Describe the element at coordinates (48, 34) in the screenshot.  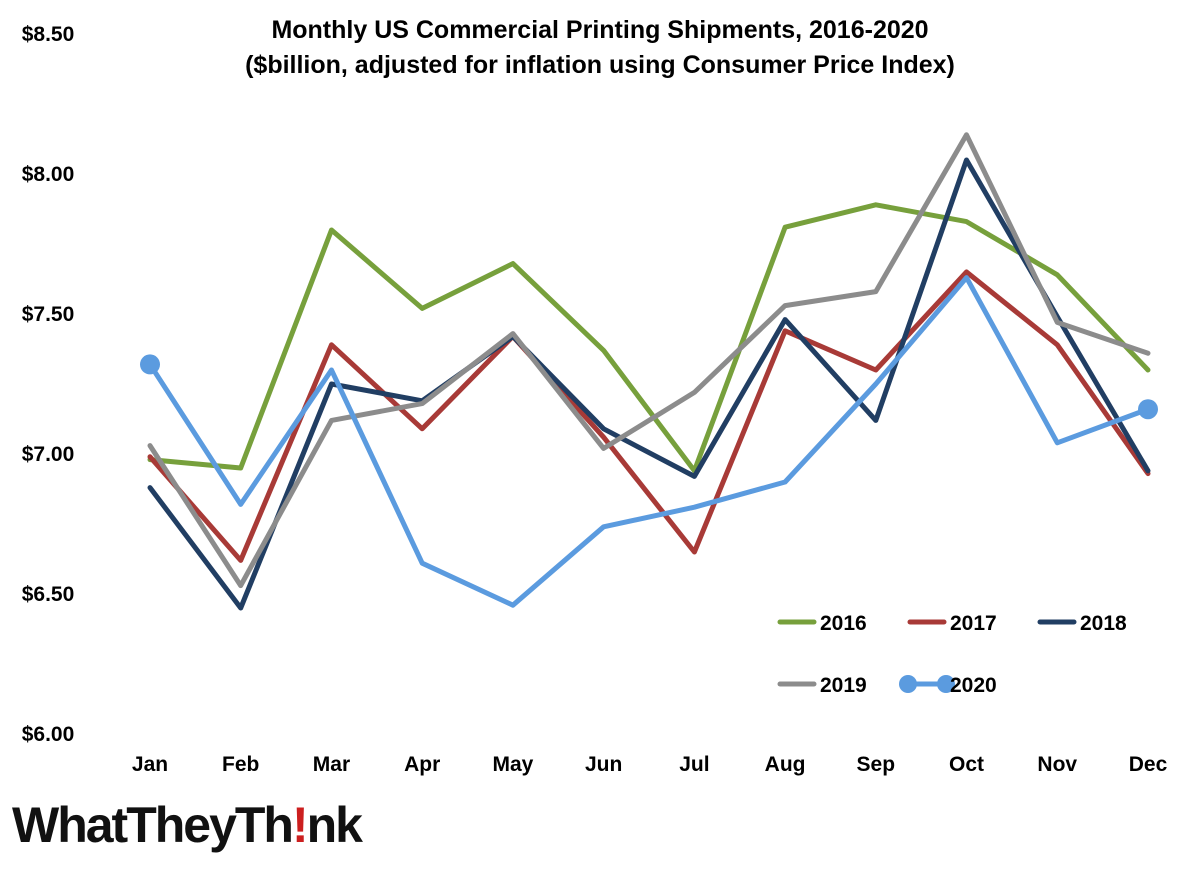
I see `y-tick-label: $8.50` at that location.